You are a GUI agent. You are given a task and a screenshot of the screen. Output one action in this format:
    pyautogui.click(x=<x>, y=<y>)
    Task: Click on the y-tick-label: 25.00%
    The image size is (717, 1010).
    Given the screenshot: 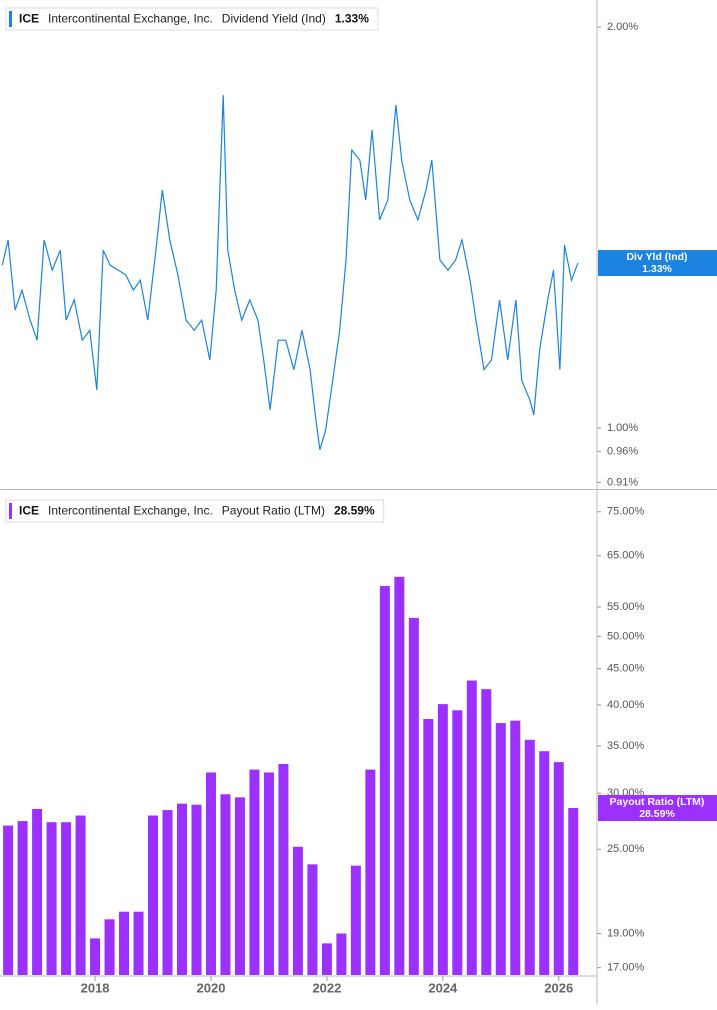 What is the action you would take?
    pyautogui.click(x=626, y=849)
    